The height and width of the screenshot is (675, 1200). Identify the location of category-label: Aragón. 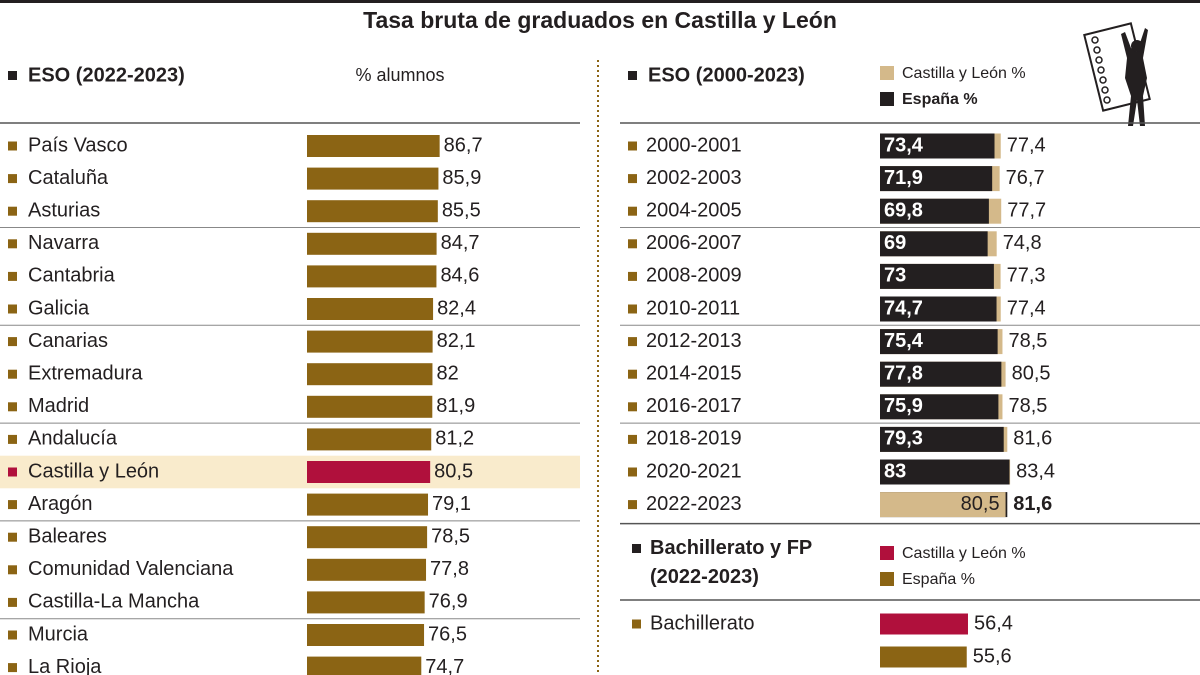
(60, 504).